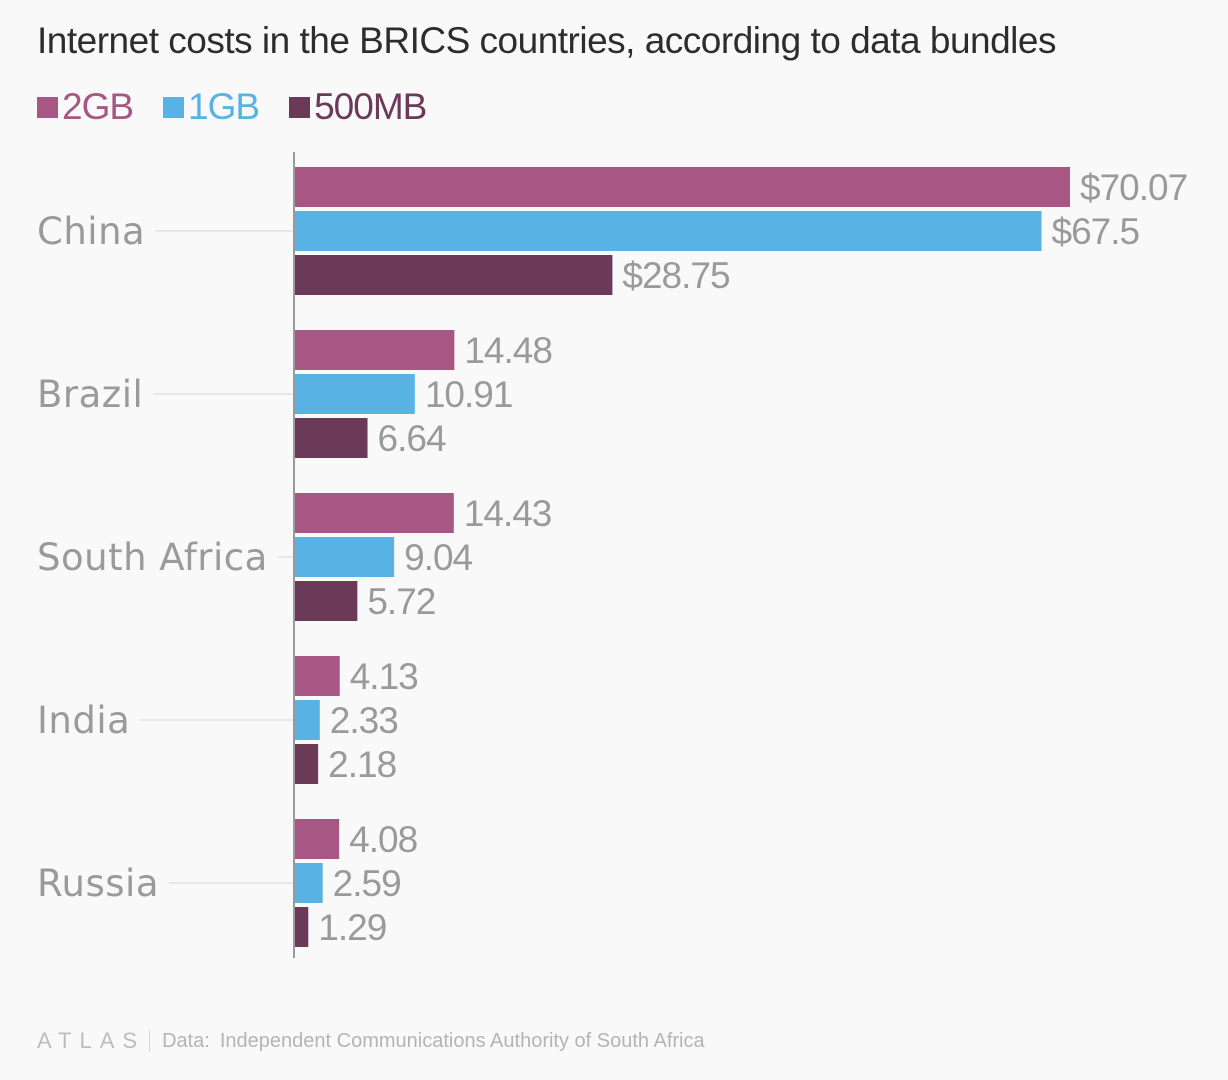  Describe the element at coordinates (224, 106) in the screenshot. I see `legend-label-1gb: 1GB` at that location.